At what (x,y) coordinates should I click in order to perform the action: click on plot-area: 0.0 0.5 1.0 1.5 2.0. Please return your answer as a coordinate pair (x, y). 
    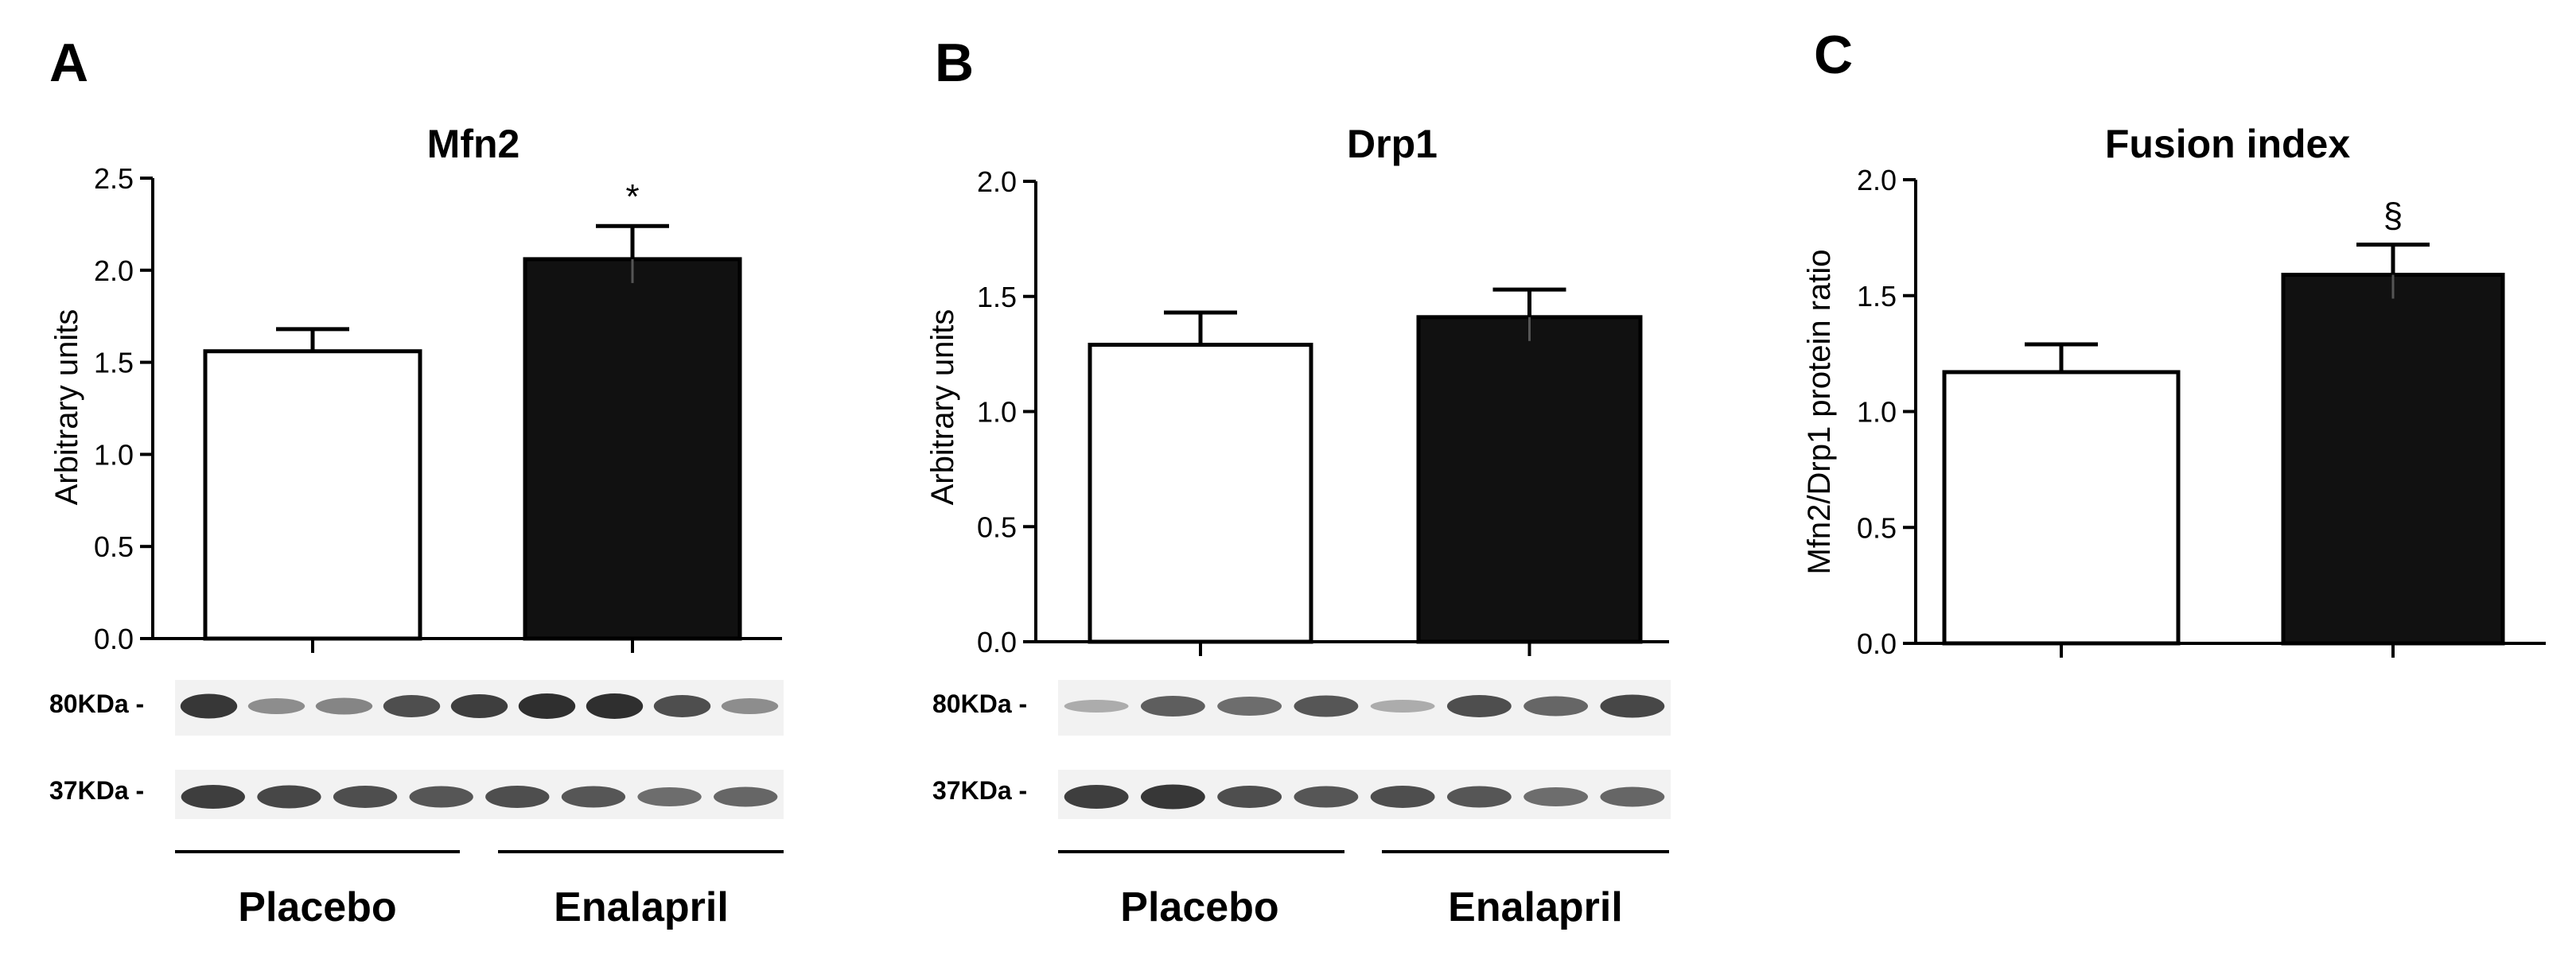
    Looking at the image, I should click on (1323, 411).